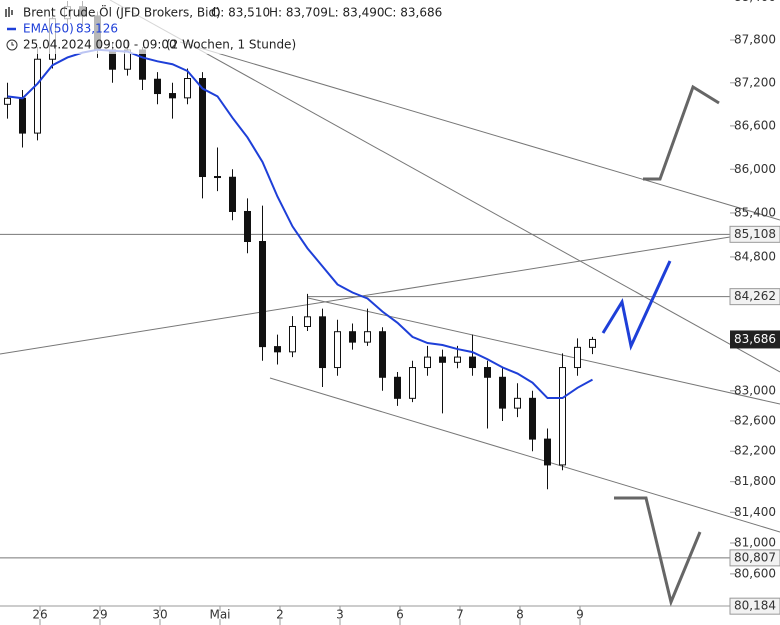  I want to click on date: 25.04.2024 09:00 - 09:00, so click(100, 45).